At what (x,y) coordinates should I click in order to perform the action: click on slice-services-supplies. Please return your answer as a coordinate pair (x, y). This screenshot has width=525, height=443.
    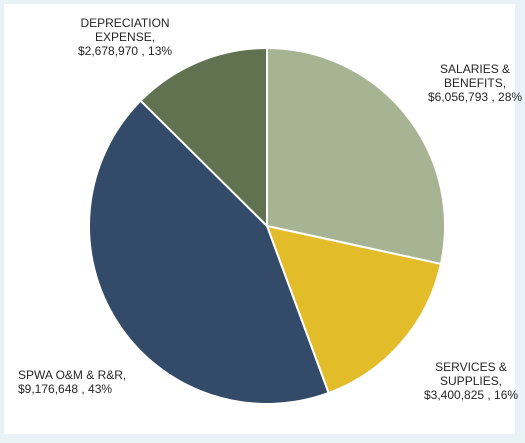
    Looking at the image, I should click on (354, 309).